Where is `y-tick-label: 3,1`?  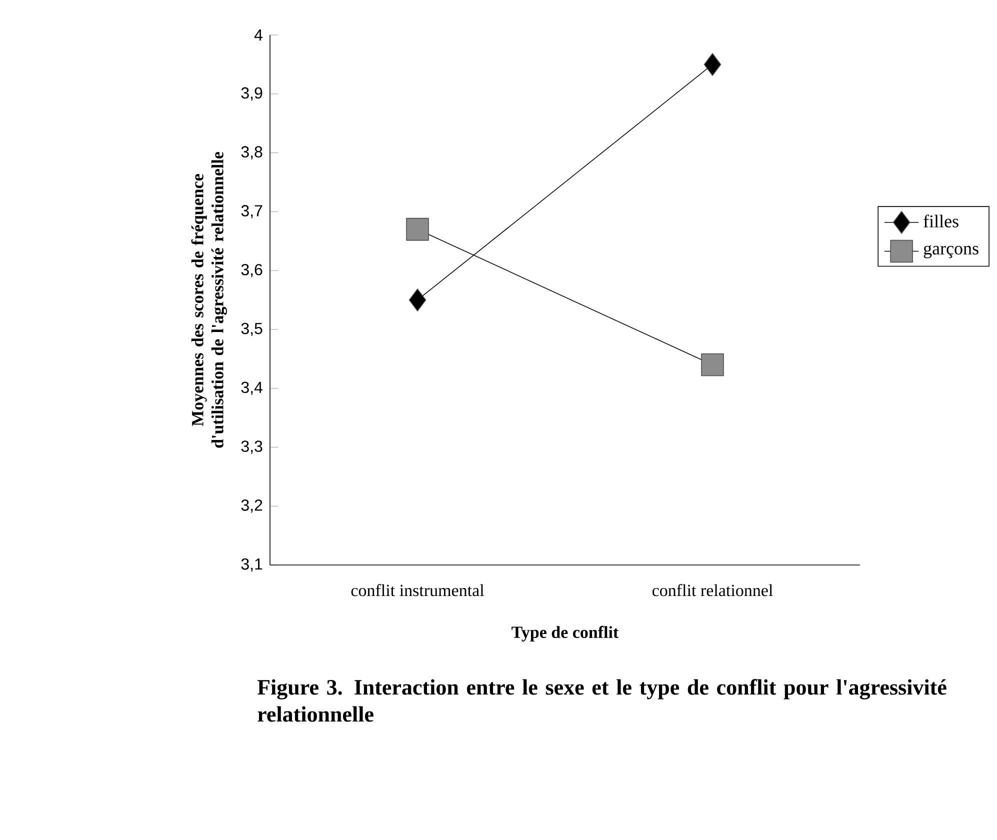
y-tick-label: 3,1 is located at coordinates (251, 565).